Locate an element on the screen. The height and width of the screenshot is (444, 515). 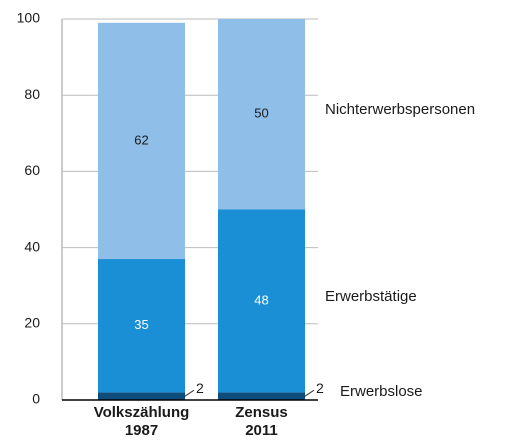
x-tick-label: Zensus is located at coordinates (261, 412).